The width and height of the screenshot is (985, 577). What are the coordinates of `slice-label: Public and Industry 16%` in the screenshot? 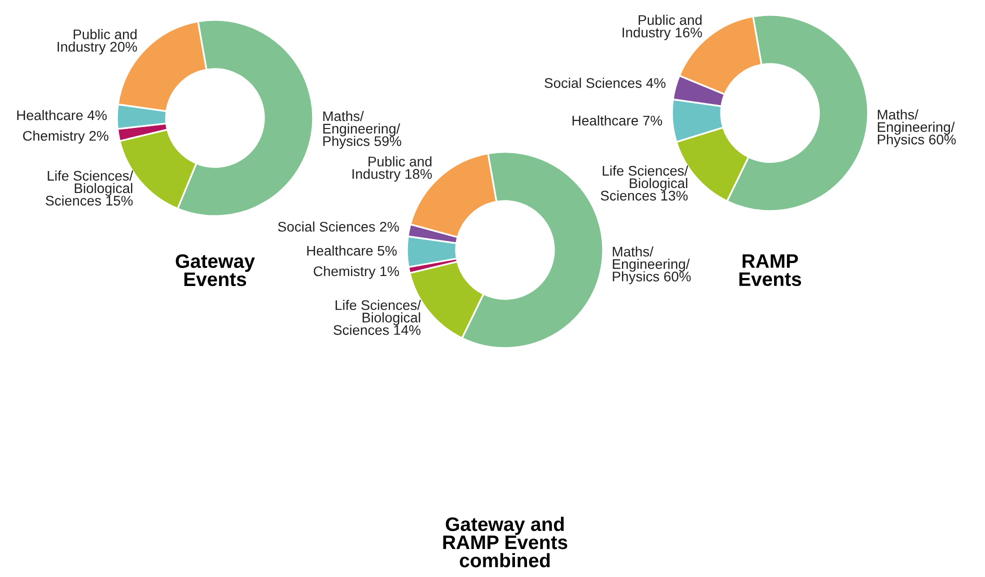 It's located at (662, 27).